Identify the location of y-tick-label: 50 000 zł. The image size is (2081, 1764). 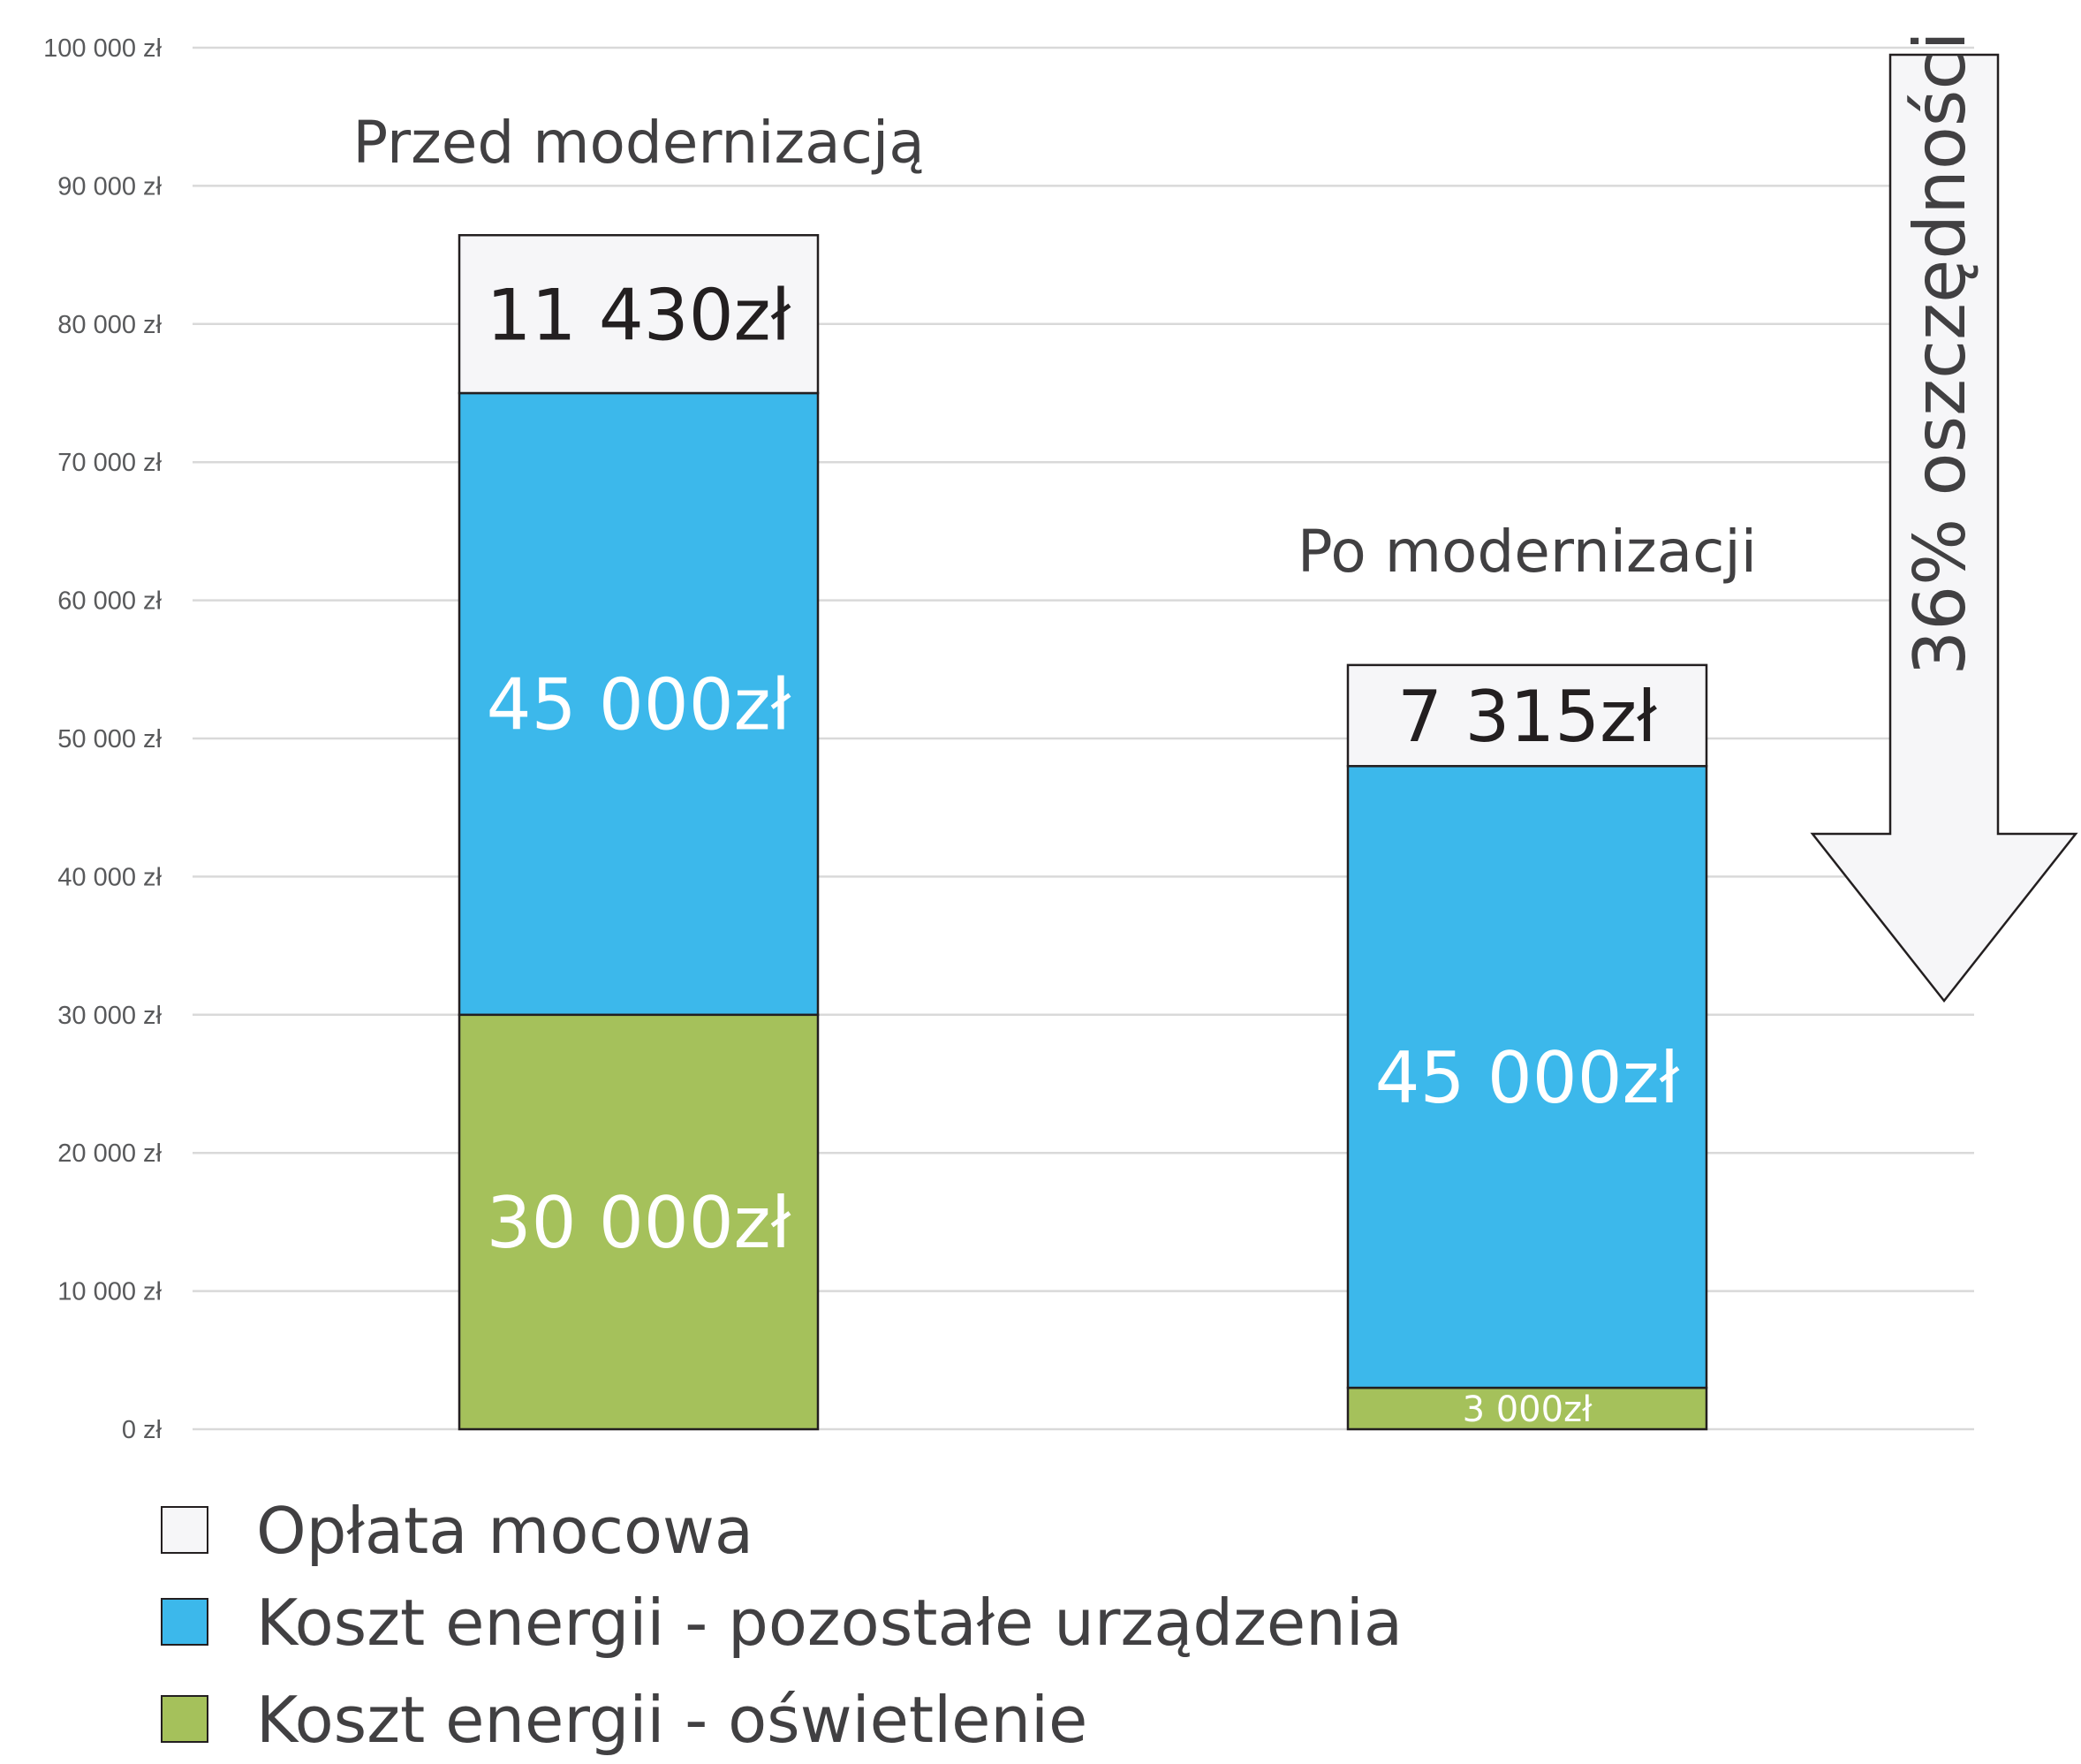
(109, 739).